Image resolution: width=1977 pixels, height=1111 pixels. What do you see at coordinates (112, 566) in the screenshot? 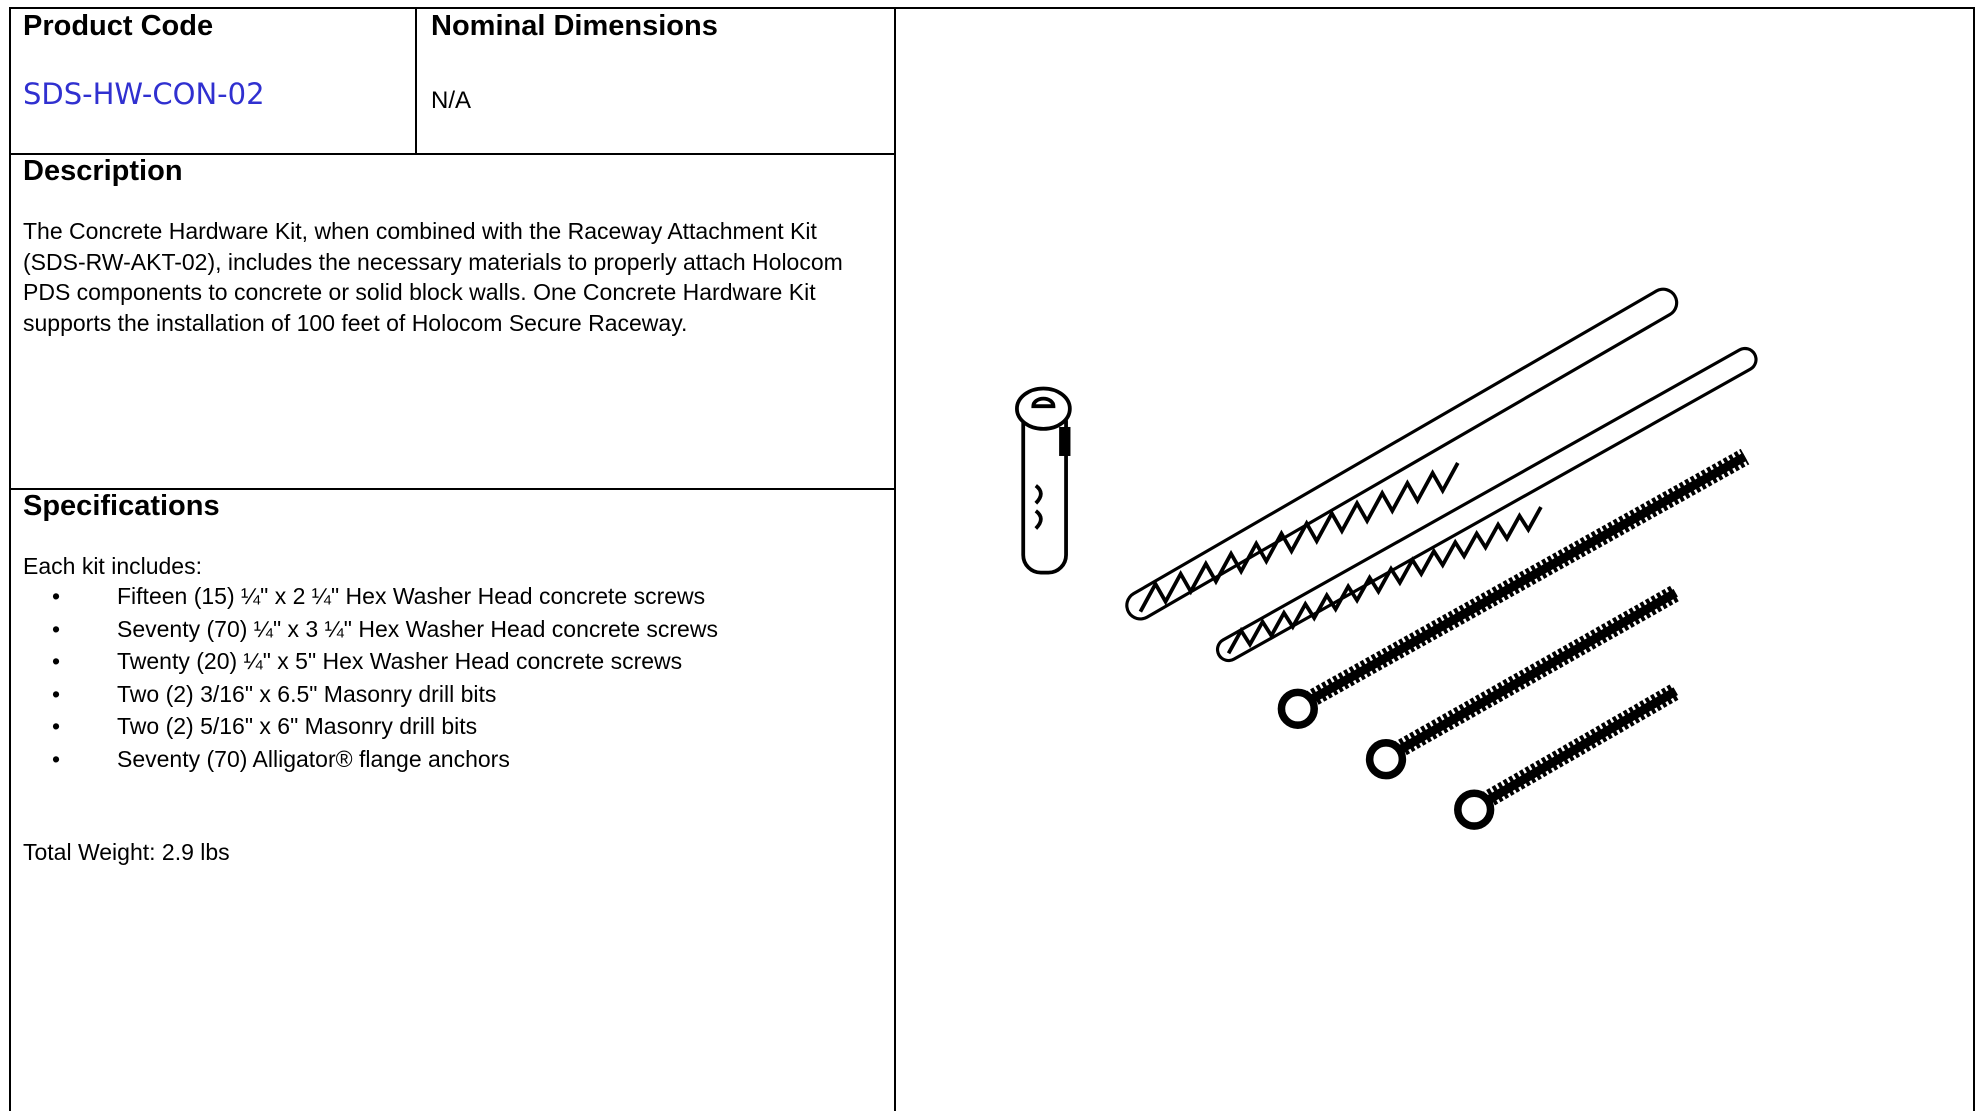
I see `intro: Each kit includes:` at bounding box center [112, 566].